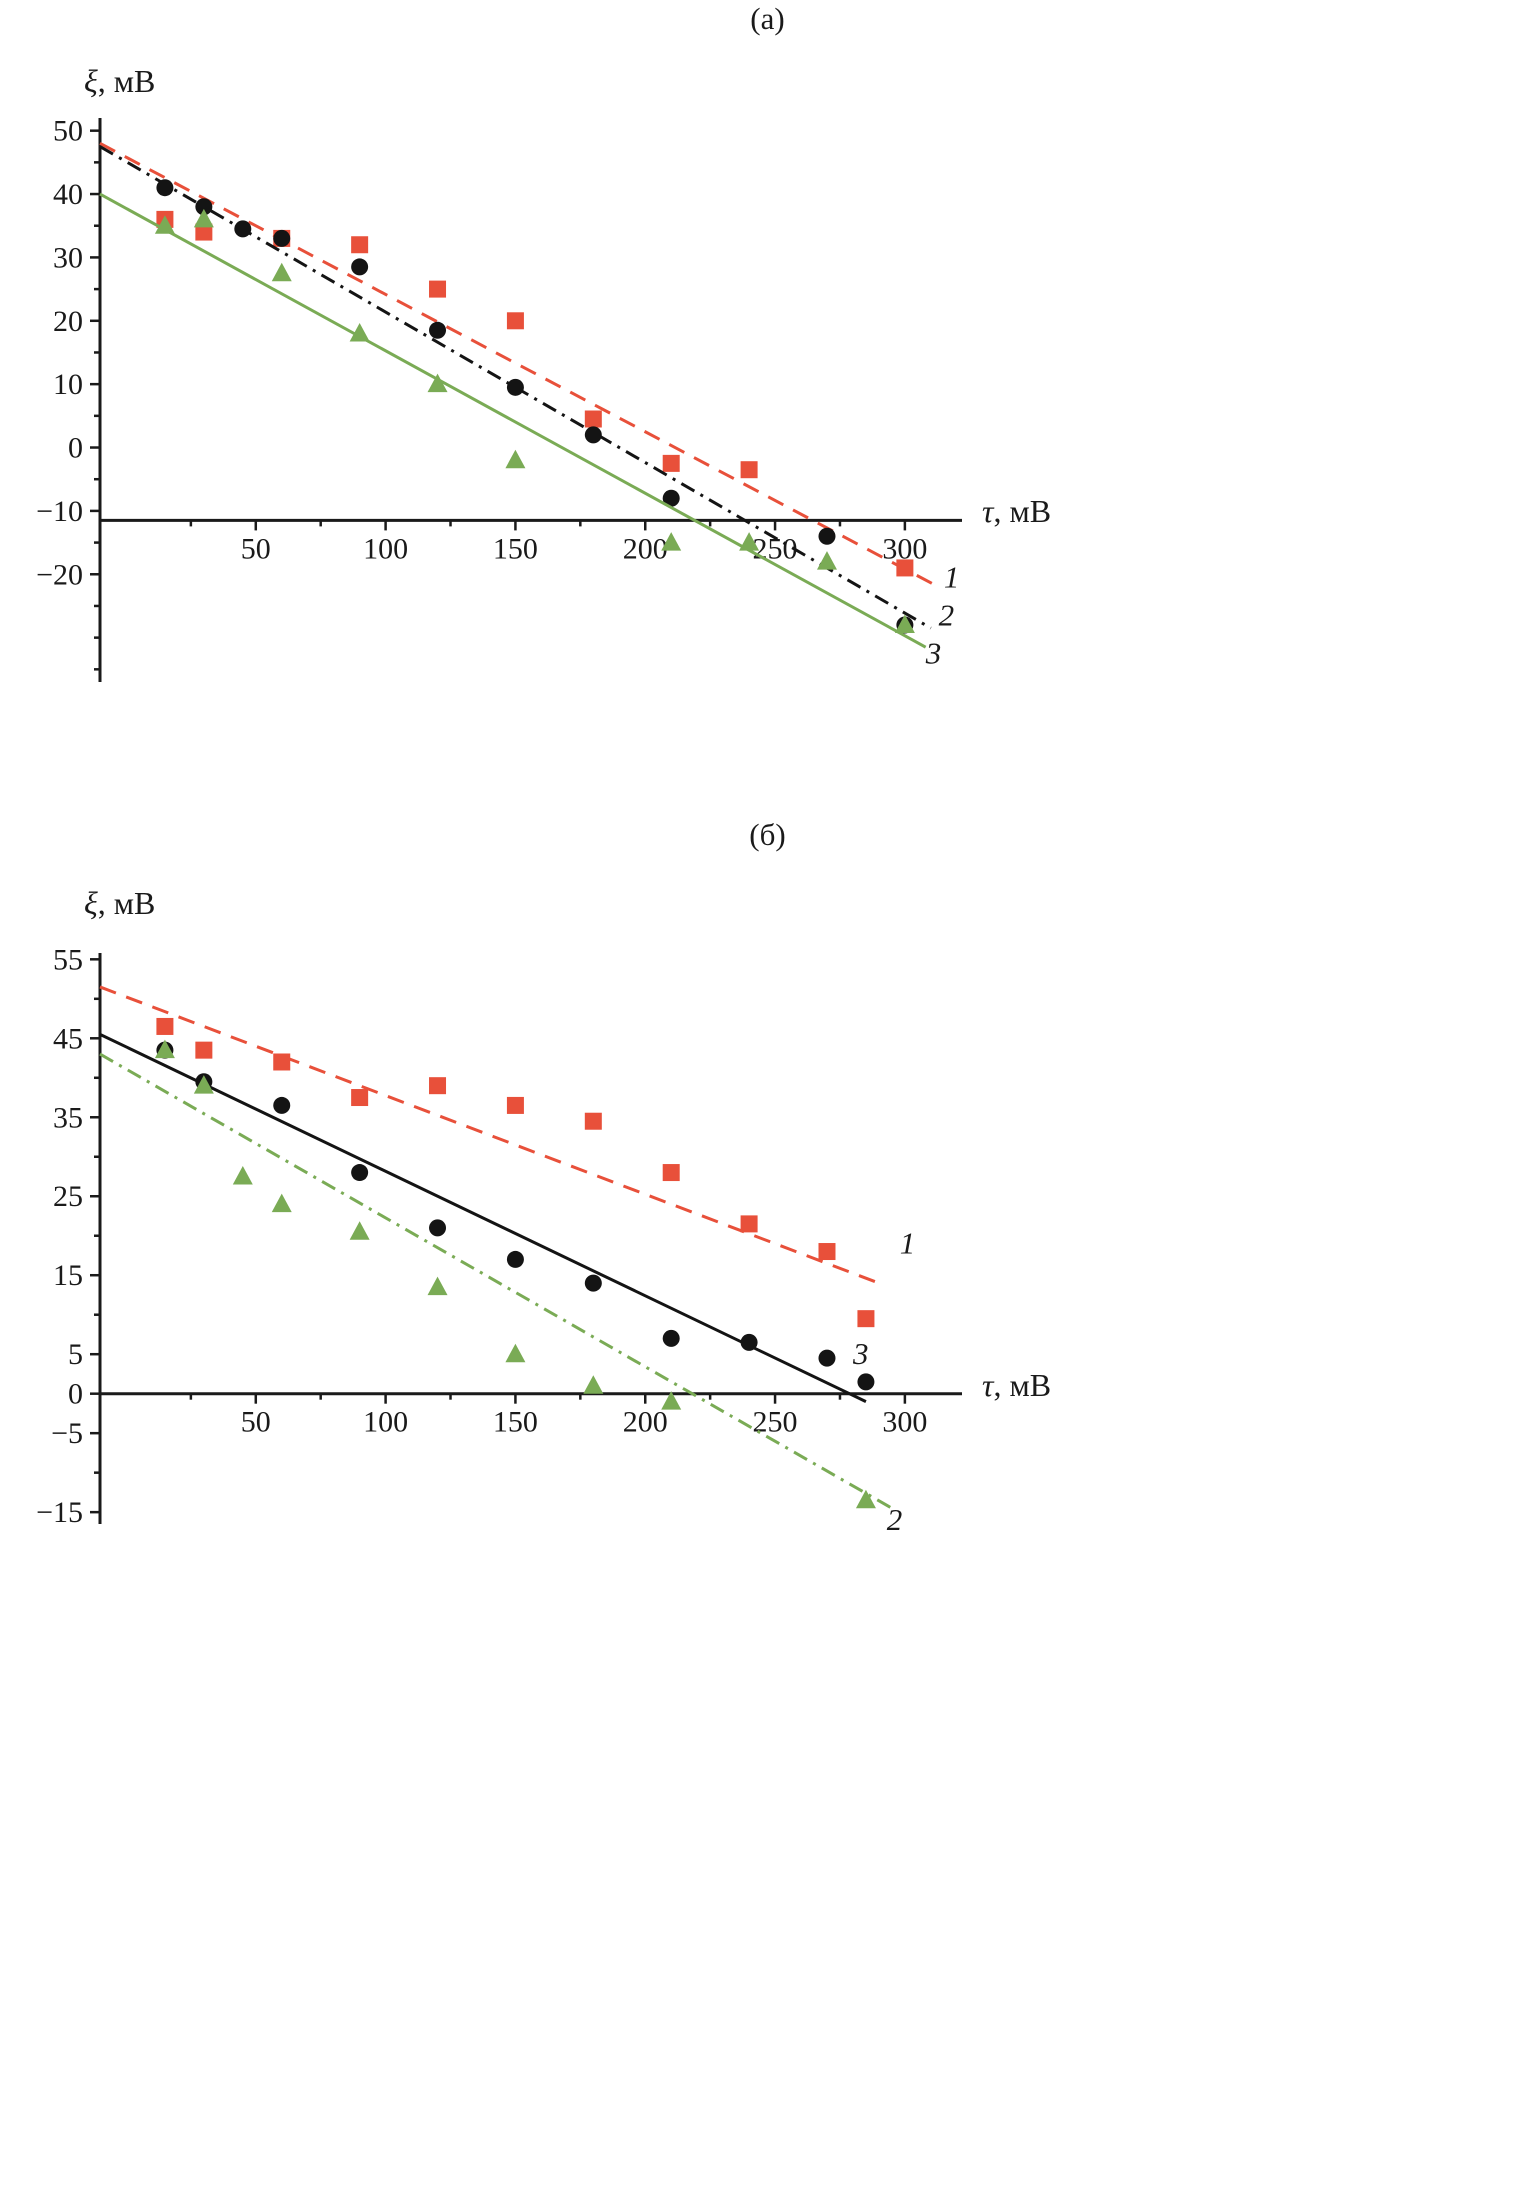 The height and width of the screenshot is (2189, 1535). Describe the element at coordinates (75, 1354) in the screenshot. I see `y-tick-label: 5` at that location.